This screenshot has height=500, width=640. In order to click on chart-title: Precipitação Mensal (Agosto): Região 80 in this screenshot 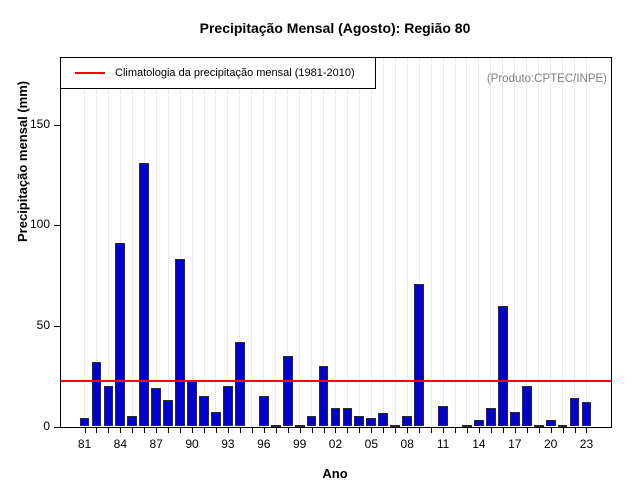, I will do `click(335, 28)`.